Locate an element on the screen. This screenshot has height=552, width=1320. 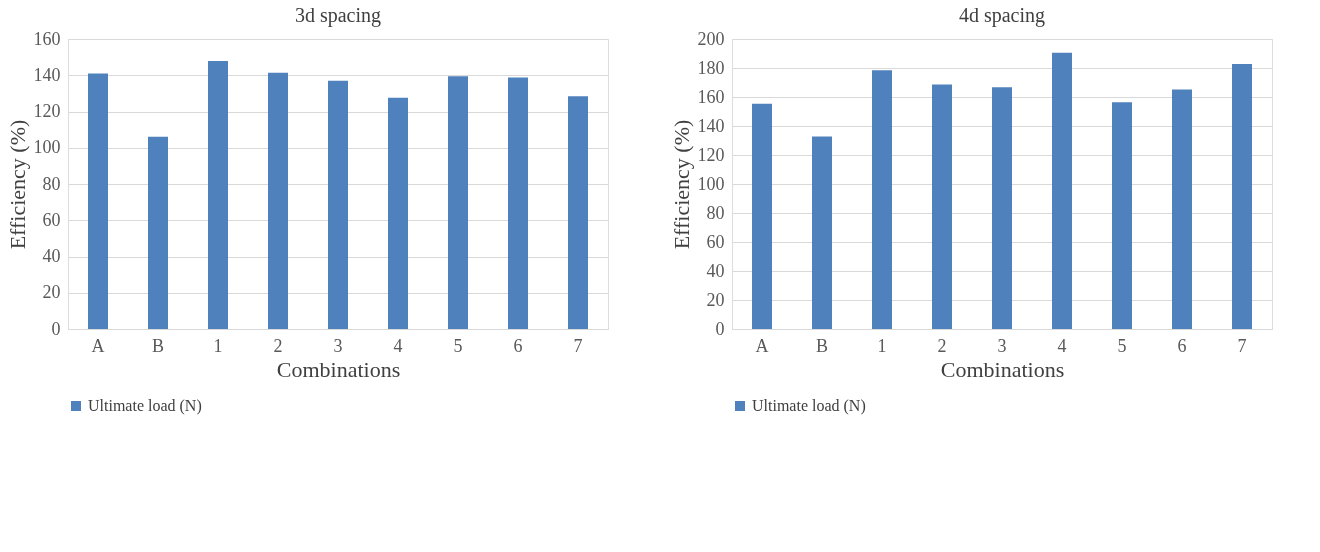
y-tick-label: 180 is located at coordinates (711, 67).